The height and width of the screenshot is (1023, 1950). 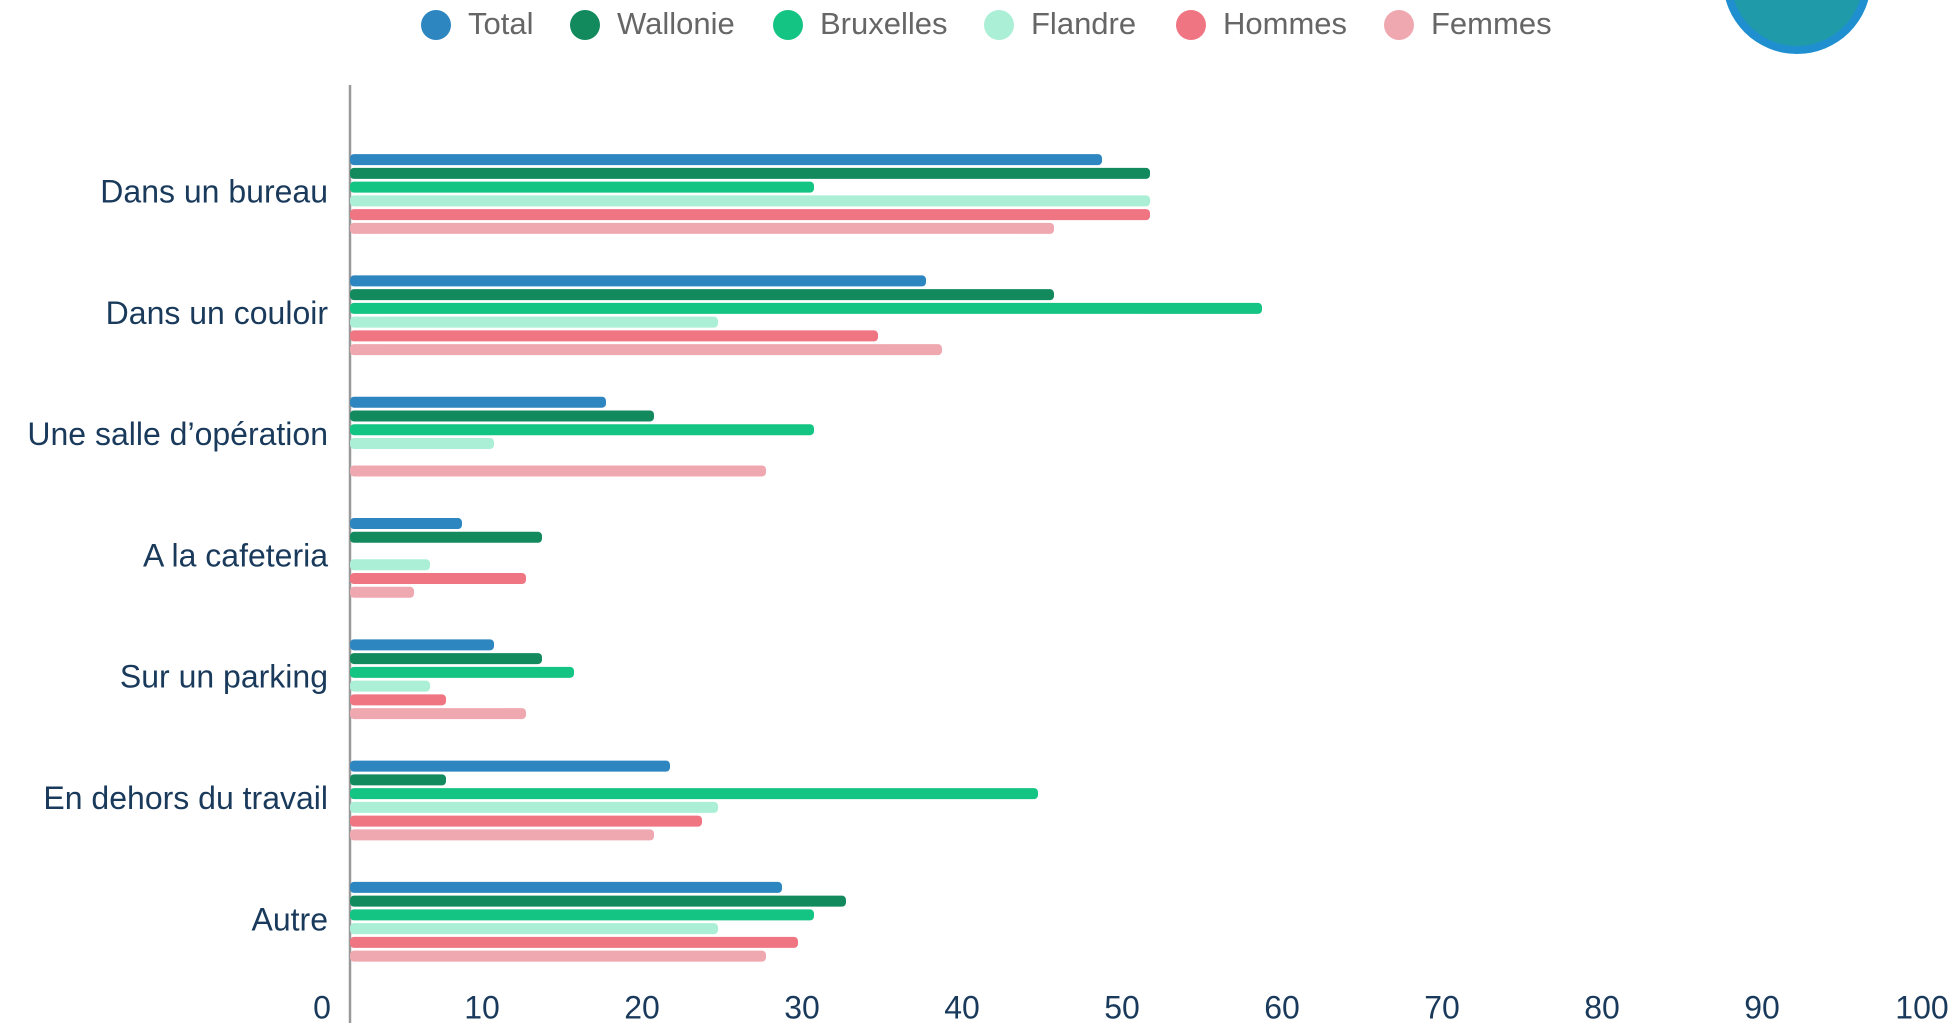 What do you see at coordinates (214, 191) in the screenshot?
I see `y-tick-label: Dans un bureau` at bounding box center [214, 191].